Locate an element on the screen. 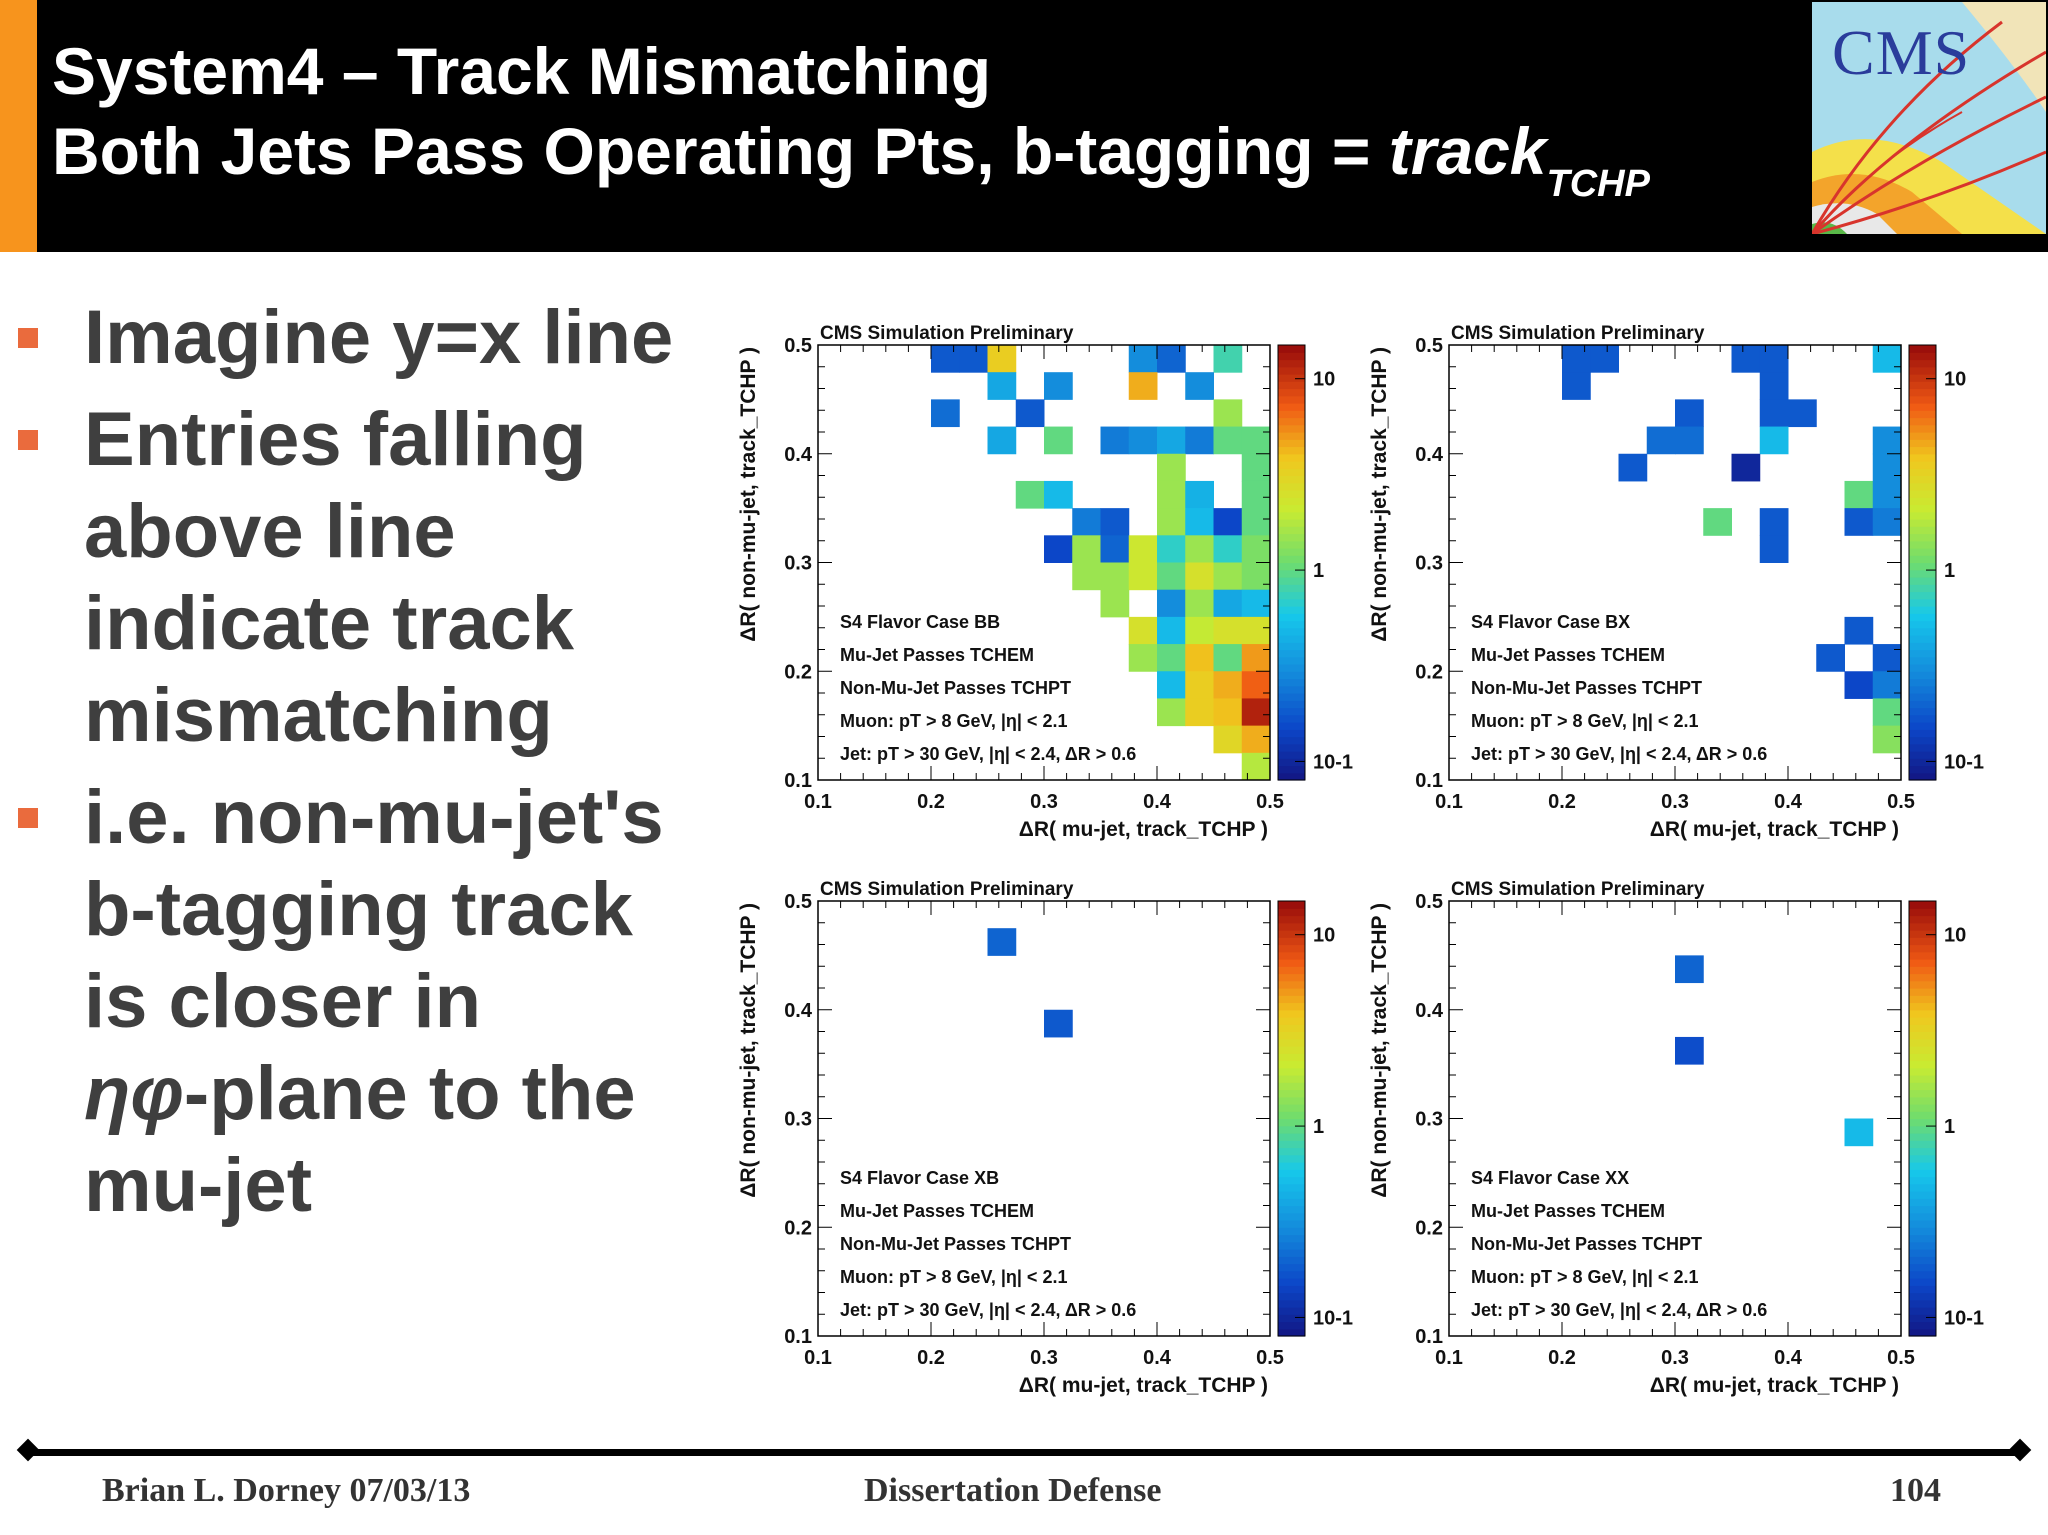 This screenshot has height=1535, width=2048. bullet-text-line: above line is located at coordinates (270, 531).